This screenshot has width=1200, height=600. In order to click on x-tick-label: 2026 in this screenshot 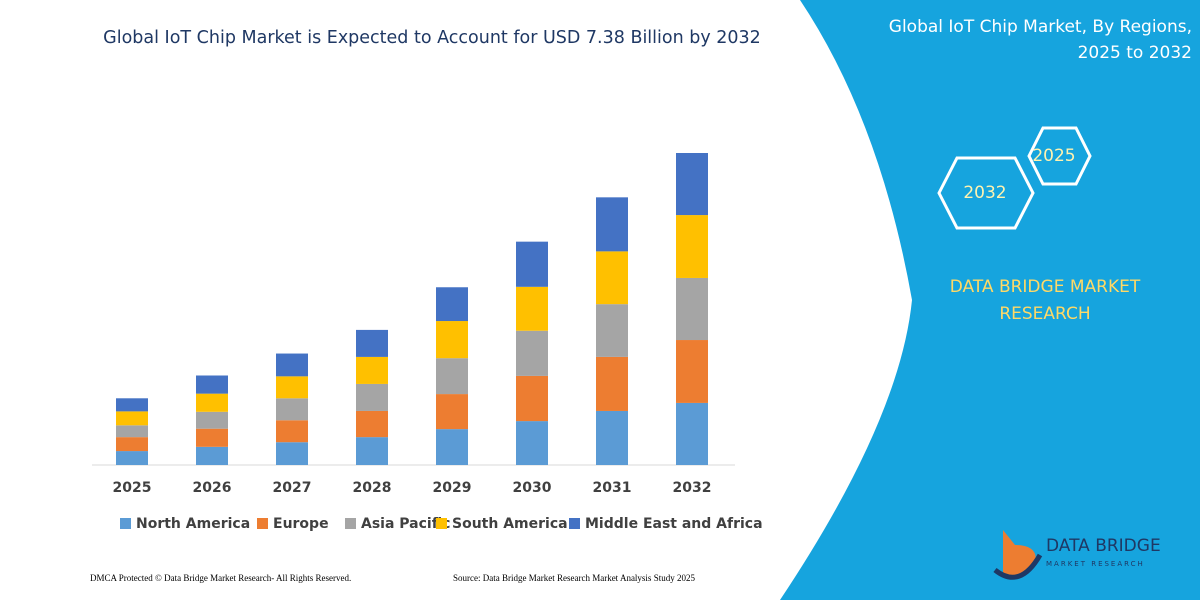, I will do `click(212, 488)`.